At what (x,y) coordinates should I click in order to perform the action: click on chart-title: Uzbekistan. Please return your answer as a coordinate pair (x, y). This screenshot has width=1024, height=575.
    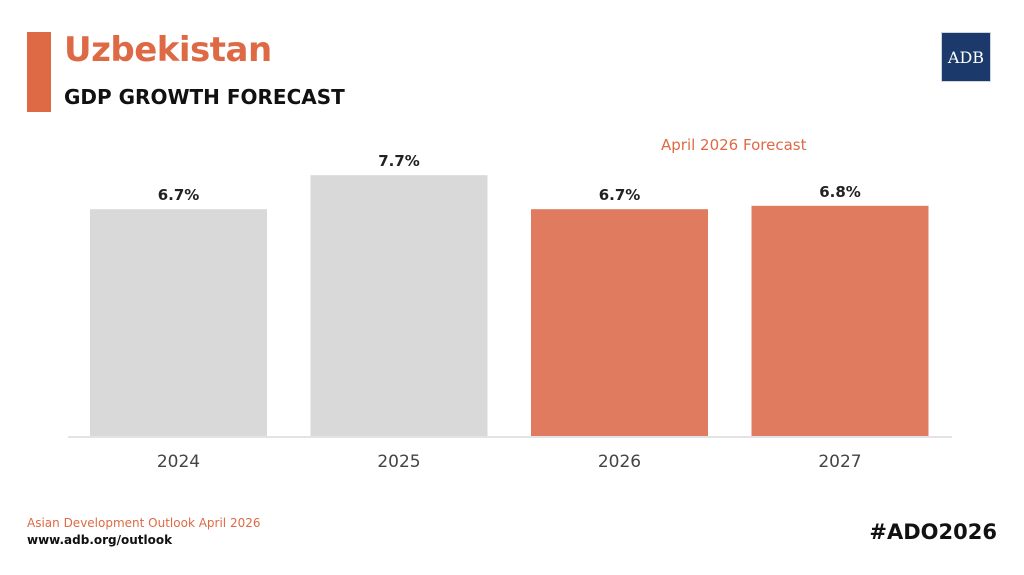
    Looking at the image, I should click on (168, 50).